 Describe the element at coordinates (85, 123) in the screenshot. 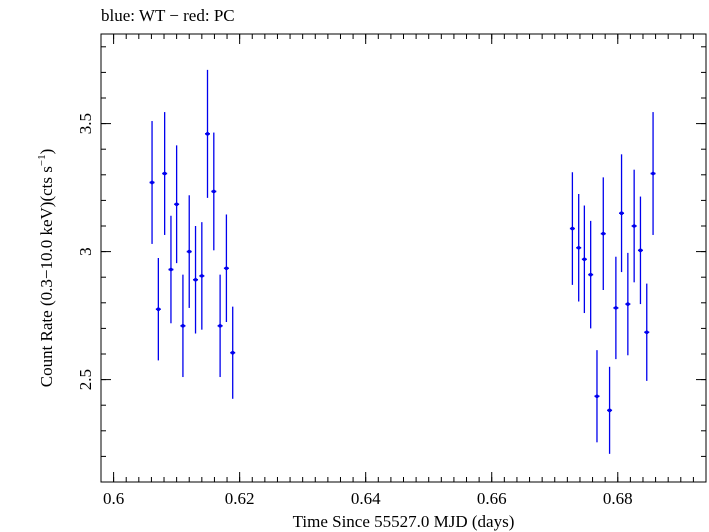

I see `y-tick-label: 3.5` at that location.